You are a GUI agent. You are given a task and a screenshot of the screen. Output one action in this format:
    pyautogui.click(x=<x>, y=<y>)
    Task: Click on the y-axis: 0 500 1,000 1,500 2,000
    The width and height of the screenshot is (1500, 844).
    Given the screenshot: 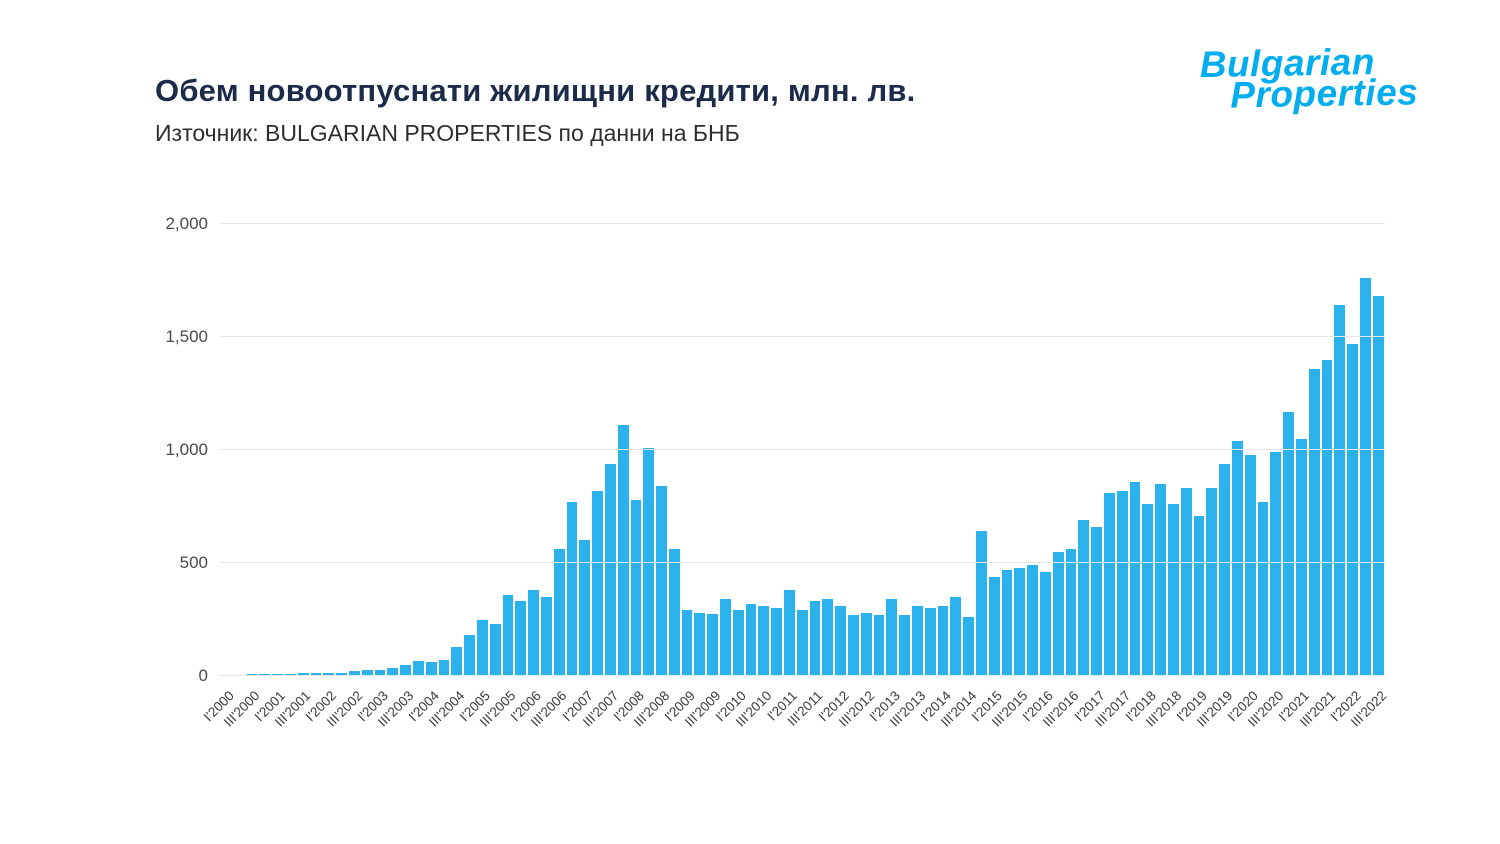 What is the action you would take?
    pyautogui.click(x=154, y=449)
    